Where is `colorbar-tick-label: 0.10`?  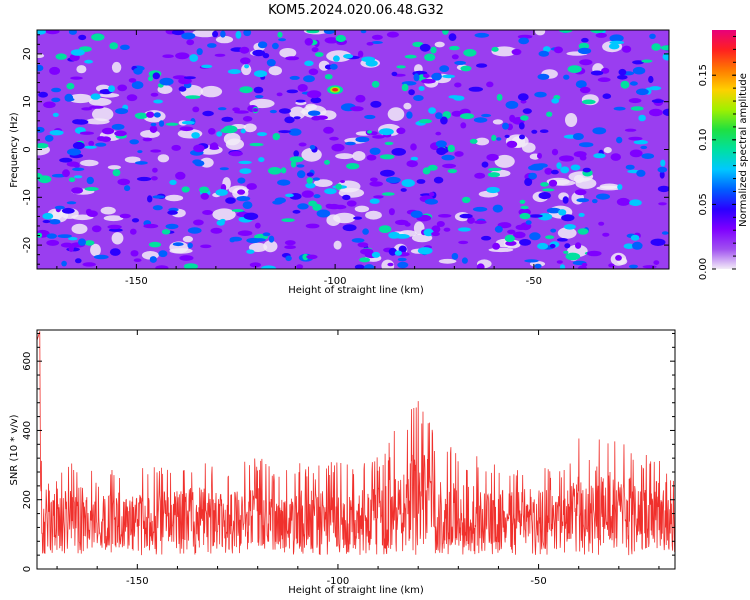 colorbar-tick-label: 0.10 is located at coordinates (703, 140).